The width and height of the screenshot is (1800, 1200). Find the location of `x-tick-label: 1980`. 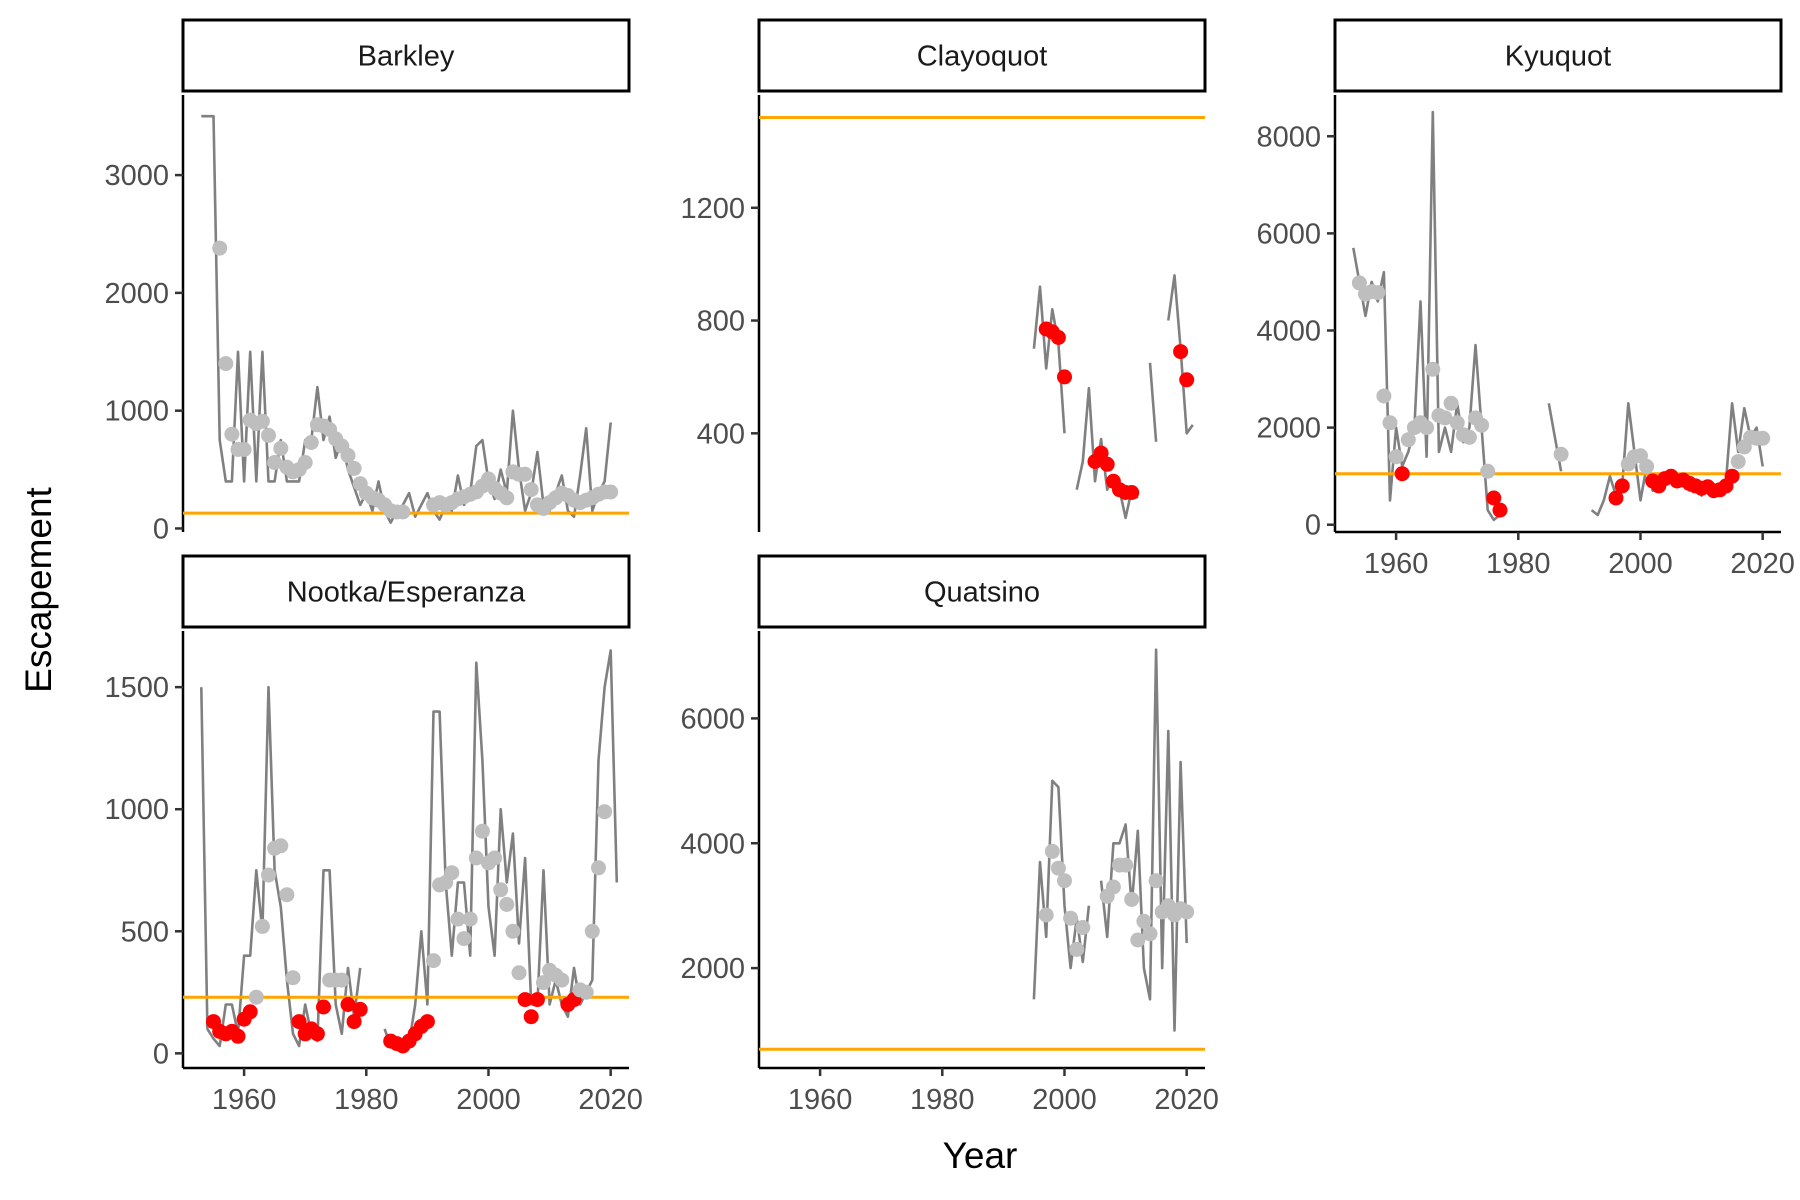

x-tick-label: 1980 is located at coordinates (942, 1100).